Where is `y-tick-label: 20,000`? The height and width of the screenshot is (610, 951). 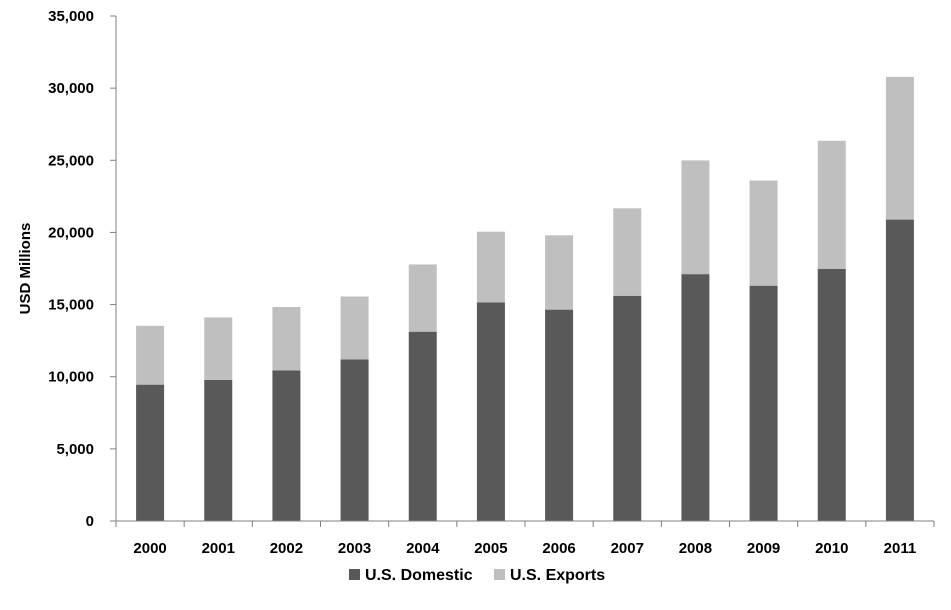
y-tick-label: 20,000 is located at coordinates (71, 232).